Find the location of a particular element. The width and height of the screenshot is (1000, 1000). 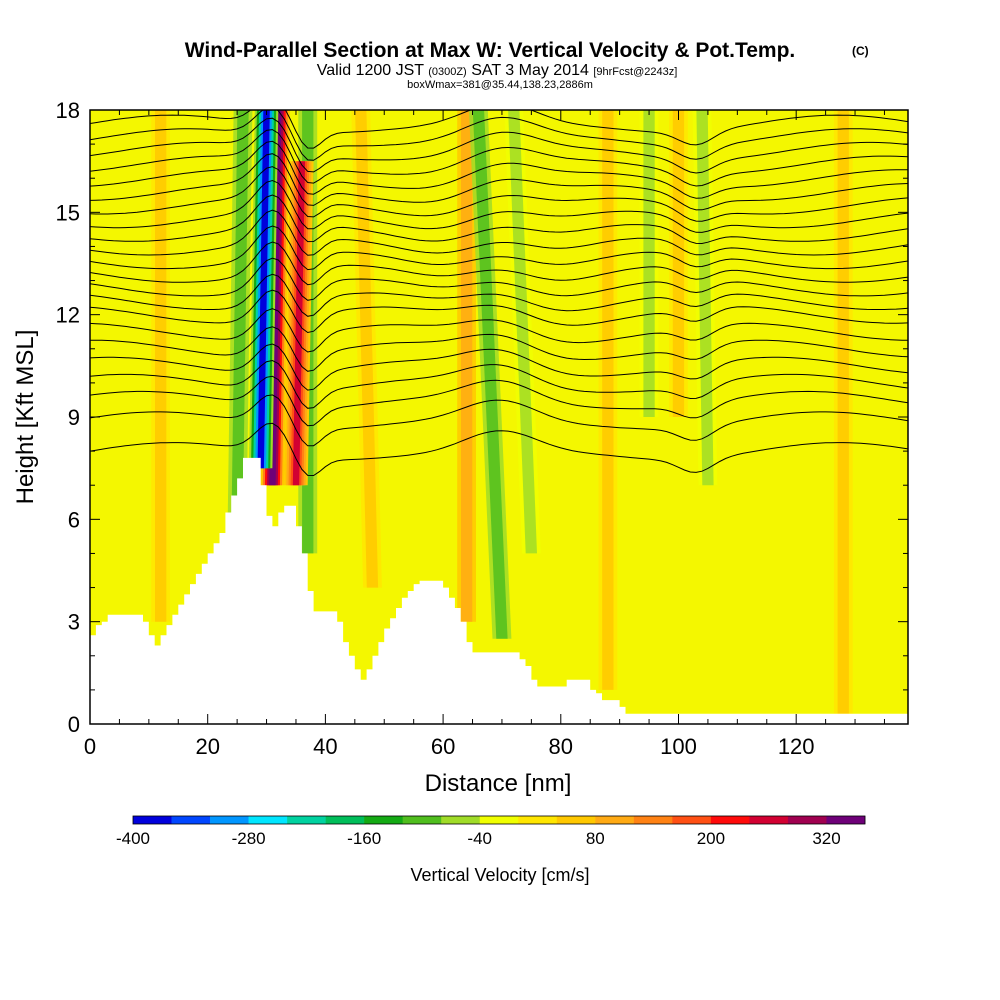

subtitle-utc: (0300Z) is located at coordinates (447, 72).